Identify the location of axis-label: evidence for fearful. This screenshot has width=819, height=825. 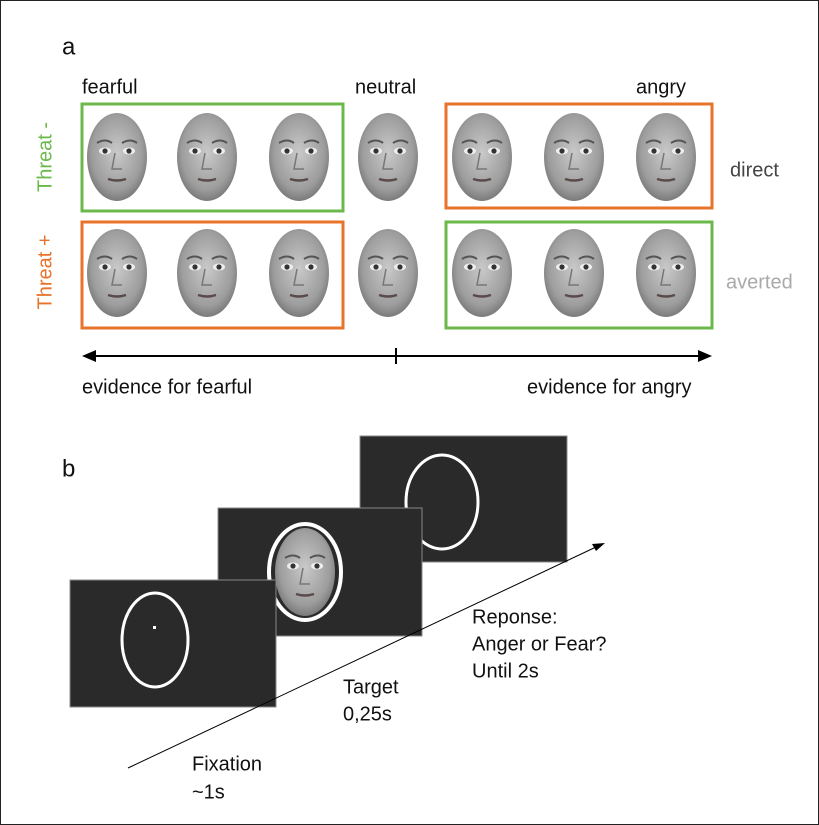
(167, 387).